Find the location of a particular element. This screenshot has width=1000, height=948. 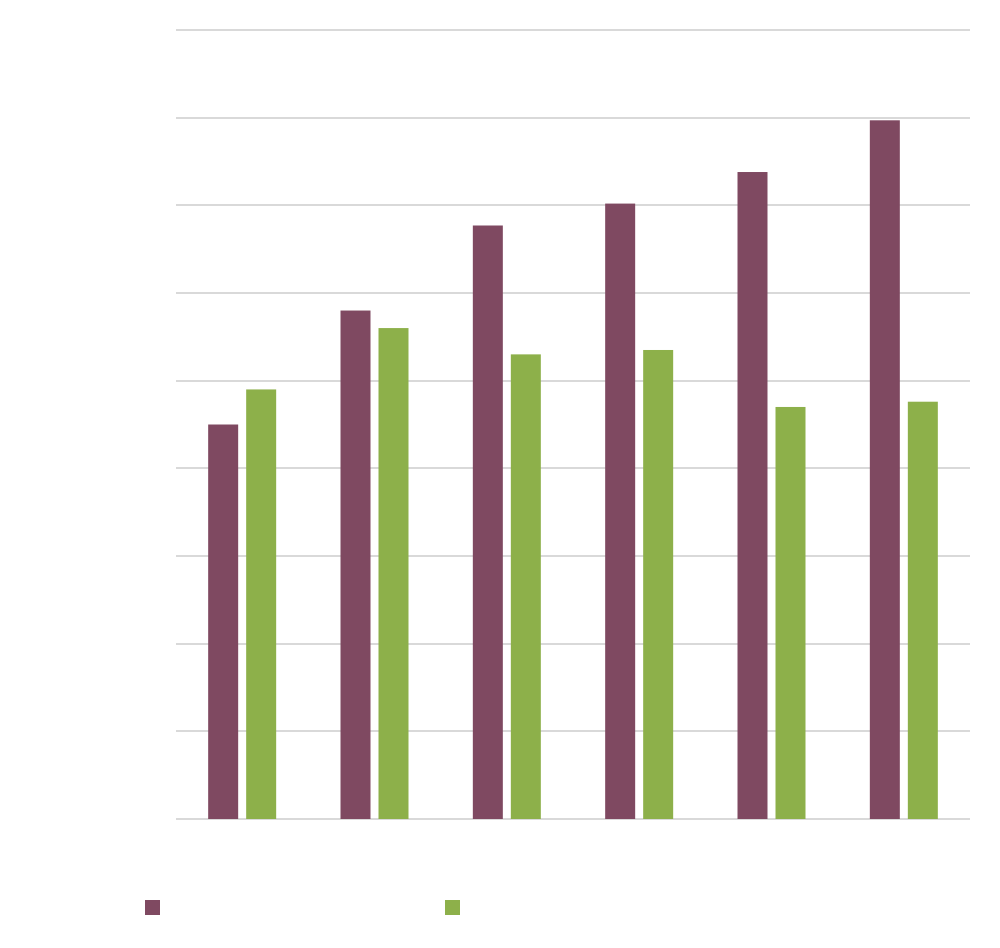

legend is located at coordinates (302, 907).